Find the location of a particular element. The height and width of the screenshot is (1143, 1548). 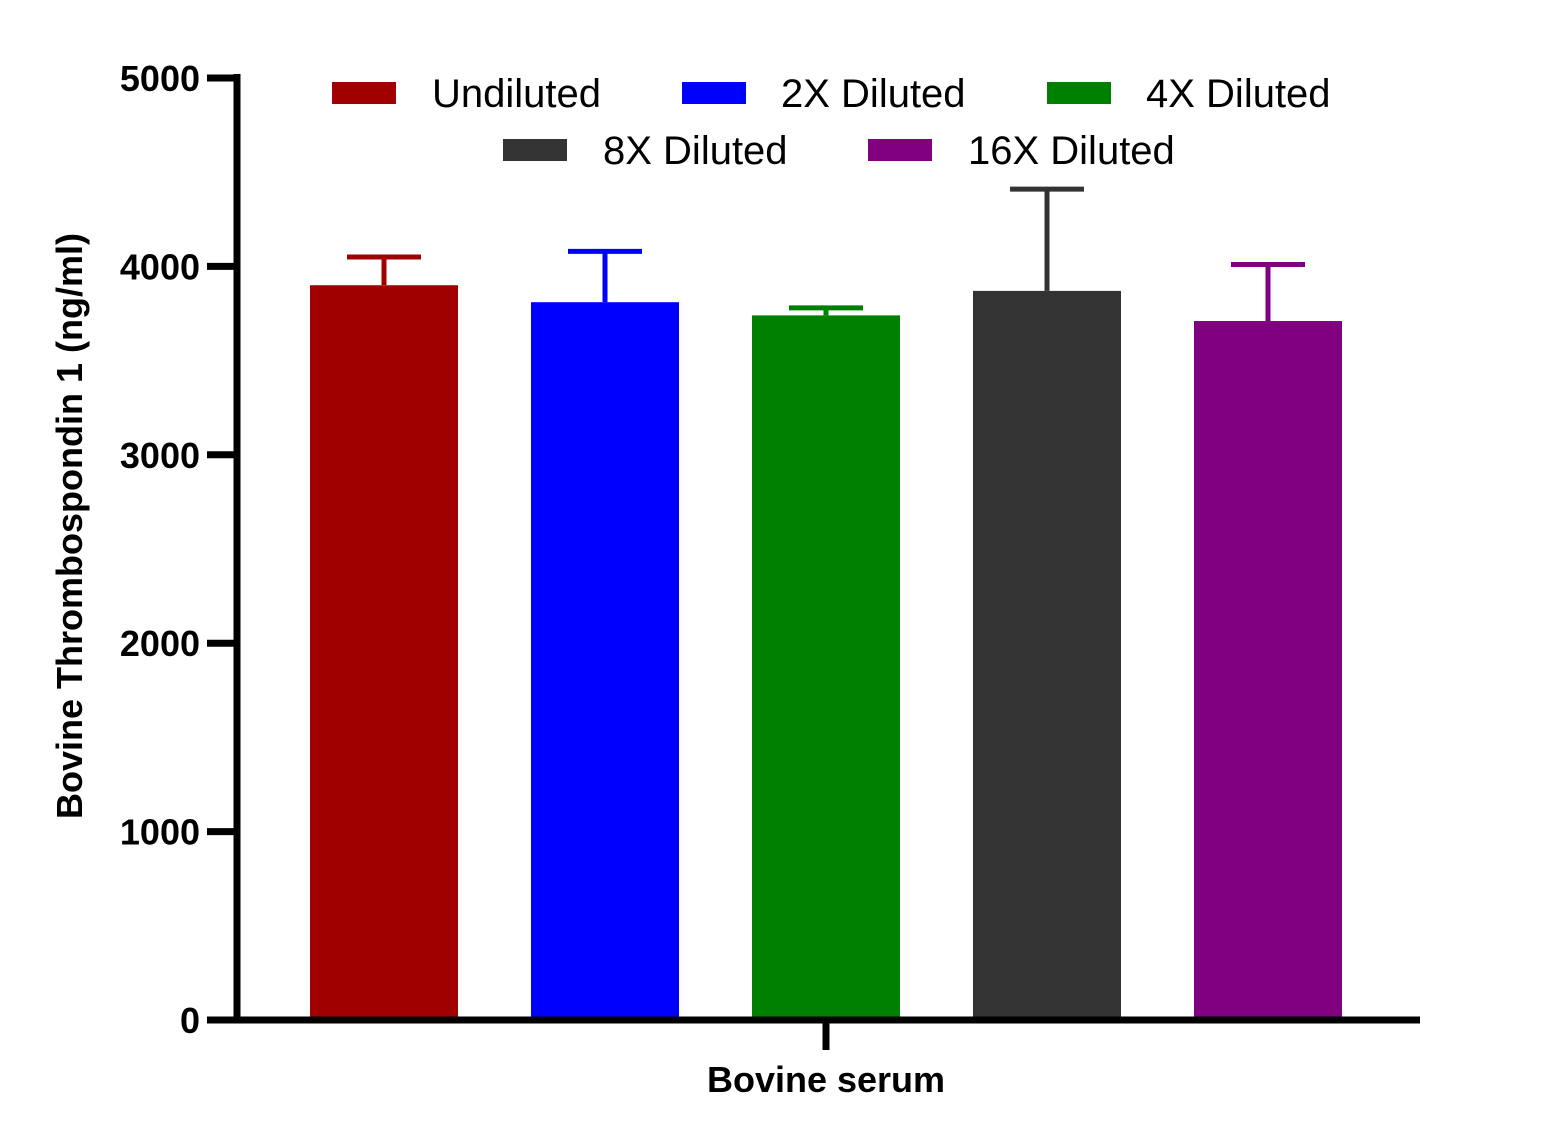

y-axis: 0 1000 2000 3000 4000 5000 is located at coordinates (180, 549).